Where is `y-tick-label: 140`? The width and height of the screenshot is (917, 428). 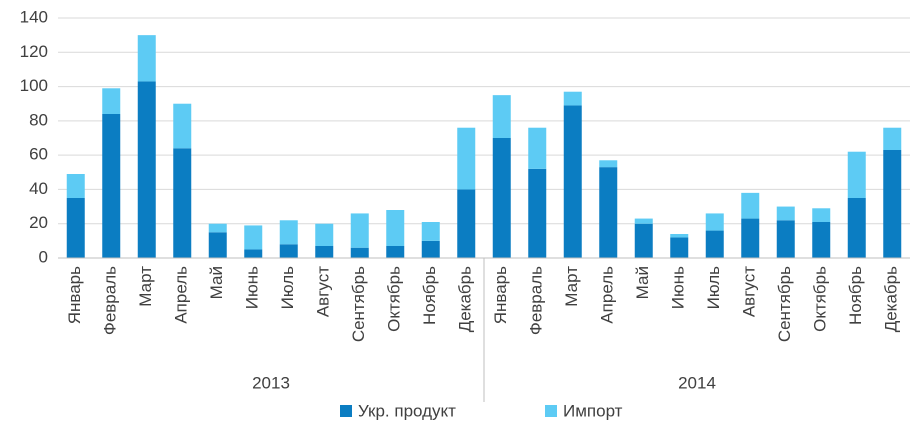
y-tick-label: 140 is located at coordinates (34, 16).